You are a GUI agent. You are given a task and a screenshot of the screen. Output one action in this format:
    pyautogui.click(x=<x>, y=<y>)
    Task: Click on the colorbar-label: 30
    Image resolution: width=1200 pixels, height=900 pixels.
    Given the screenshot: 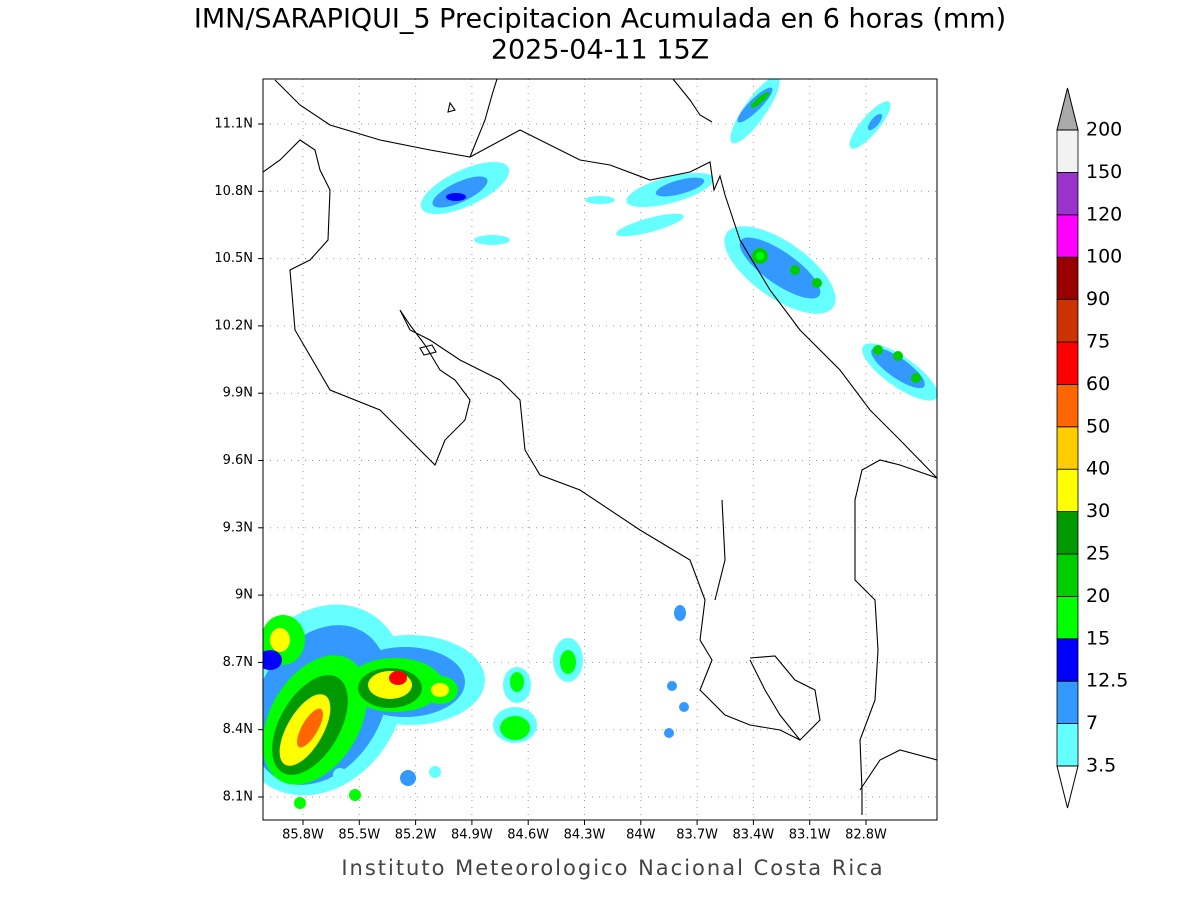 What is the action you would take?
    pyautogui.click(x=1098, y=511)
    